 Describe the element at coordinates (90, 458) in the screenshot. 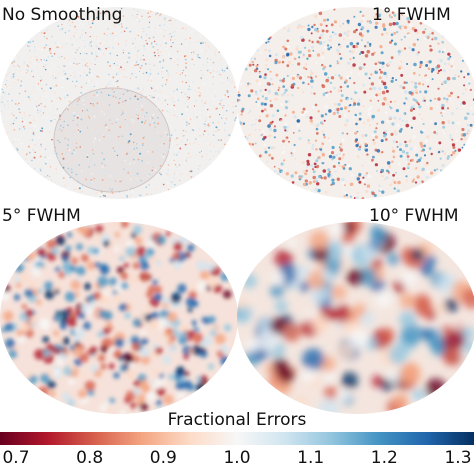

I see `colorbar-tick-label: 0.8` at that location.